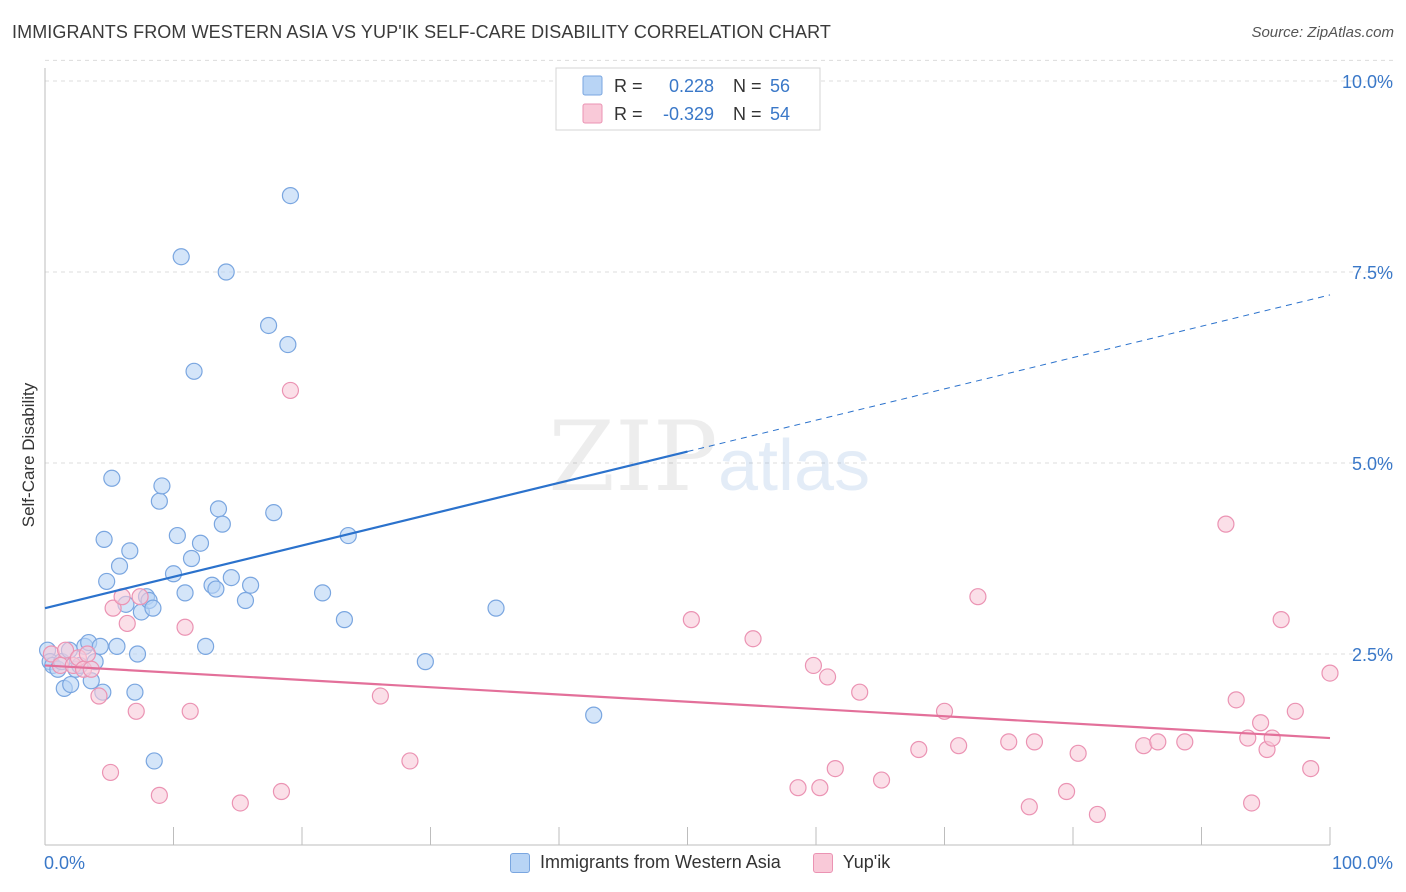  I want to click on trend-line-western-asia, so click(366, 530).